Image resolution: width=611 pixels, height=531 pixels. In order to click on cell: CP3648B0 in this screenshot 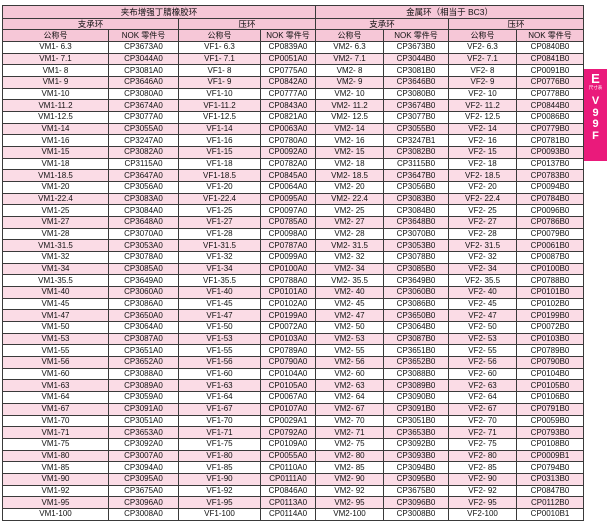, I will do `click(416, 222)`.